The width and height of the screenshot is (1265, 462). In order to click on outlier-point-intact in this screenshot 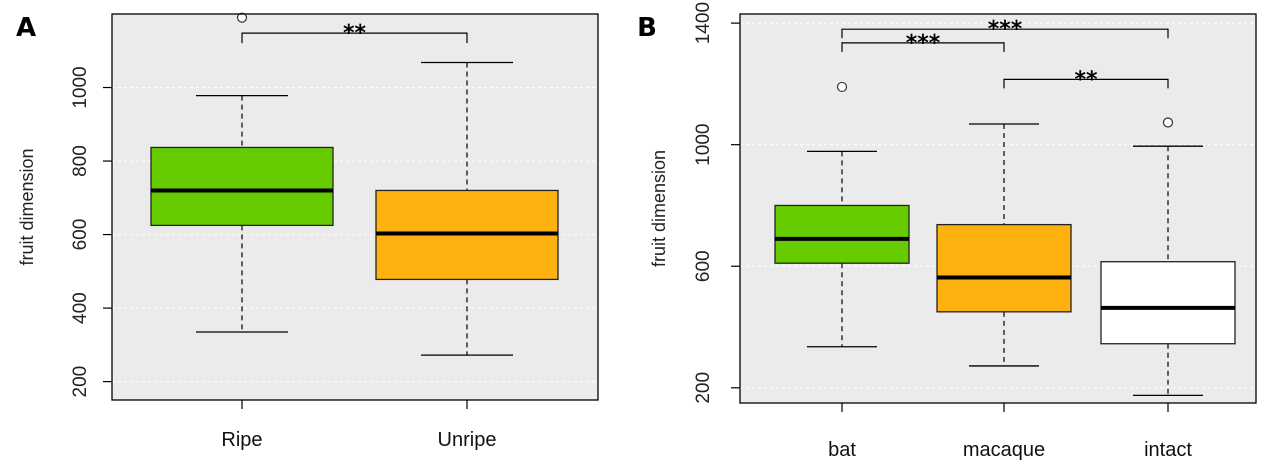, I will do `click(1168, 122)`.